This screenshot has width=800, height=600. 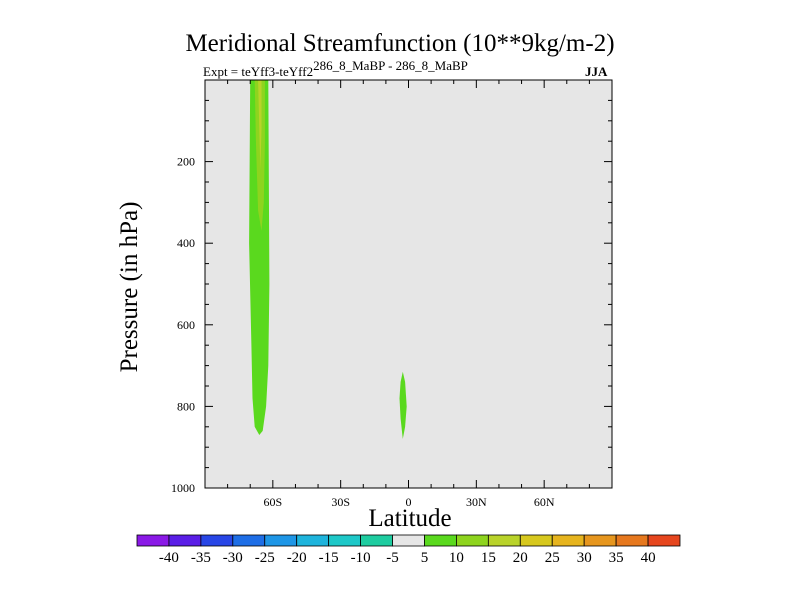 What do you see at coordinates (456, 558) in the screenshot?
I see `colorbar-label: 10` at bounding box center [456, 558].